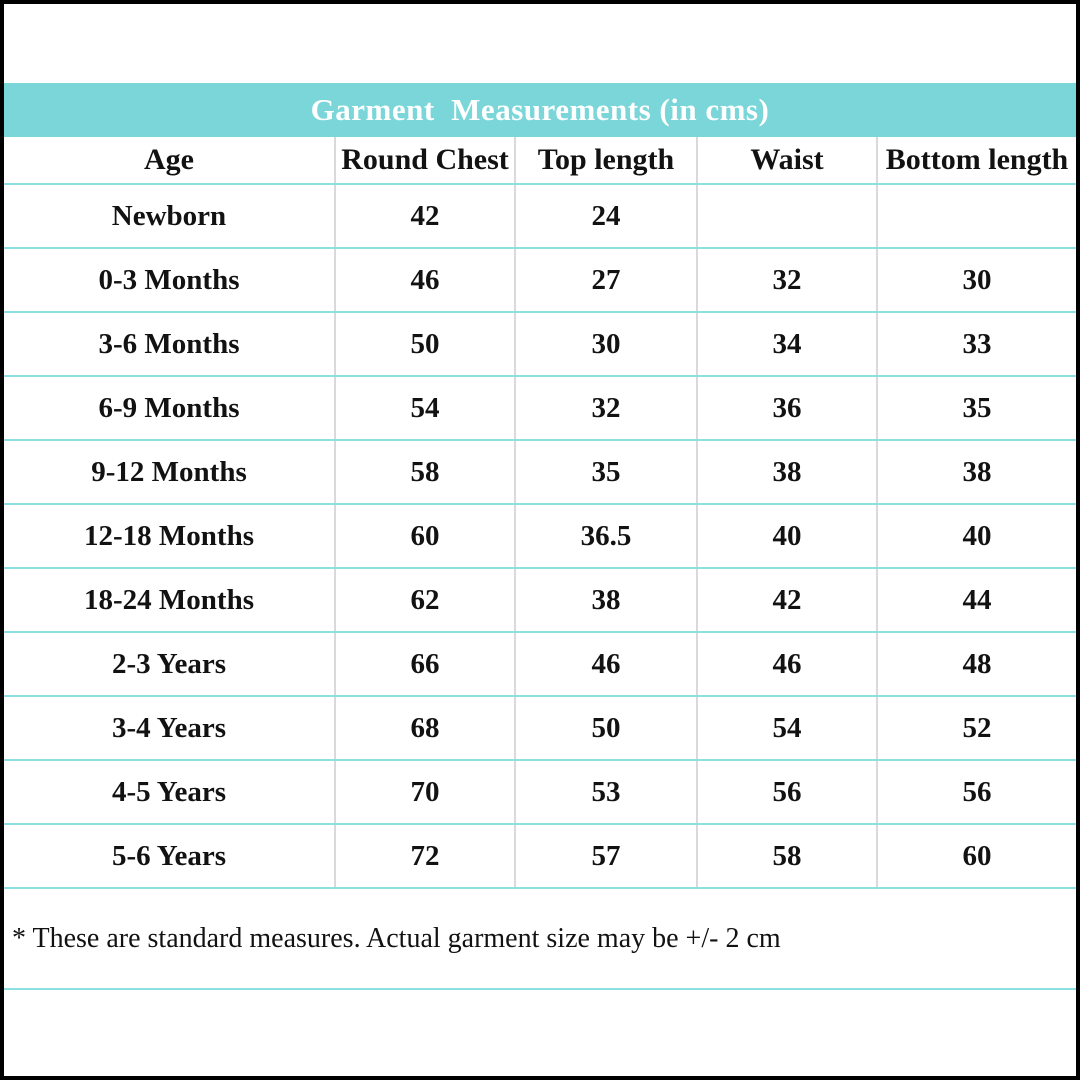  I want to click on cell-age: 0-3 Months, so click(169, 279).